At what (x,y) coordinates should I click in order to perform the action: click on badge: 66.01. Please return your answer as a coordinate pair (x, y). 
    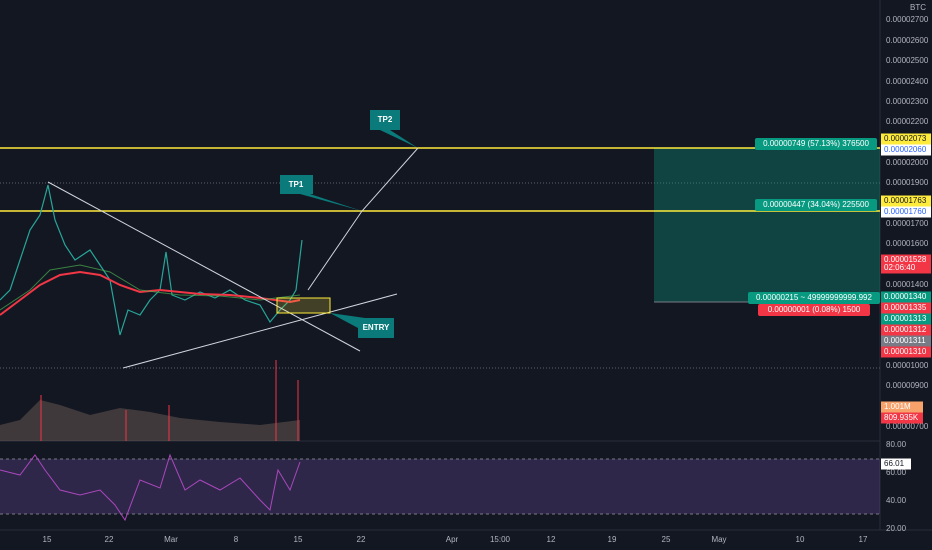
    Looking at the image, I should click on (894, 463).